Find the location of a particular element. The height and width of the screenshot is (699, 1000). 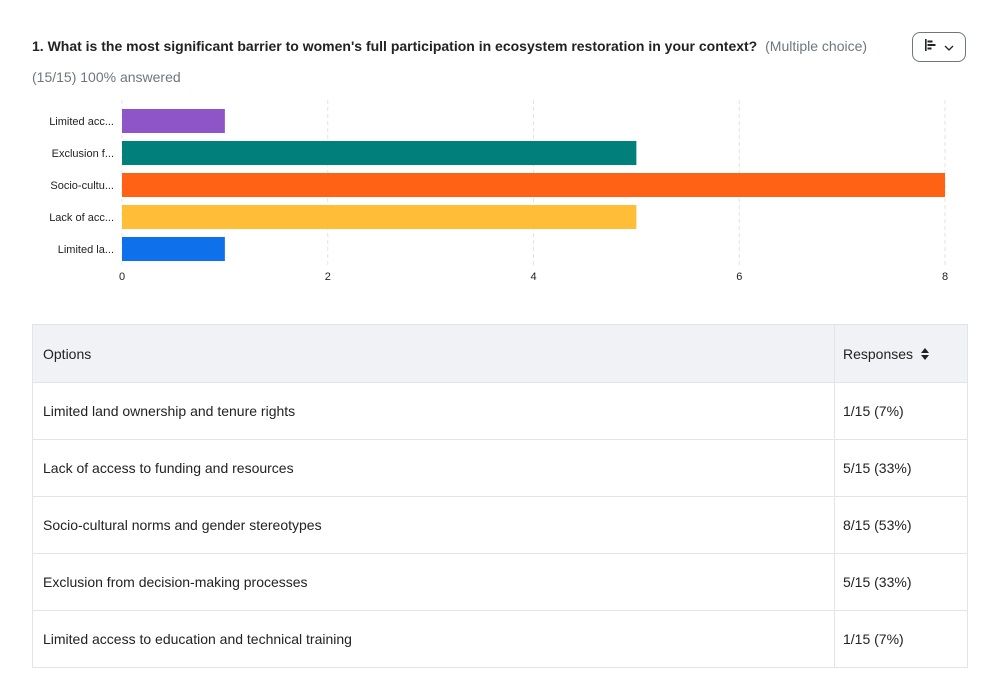

x-tick-label: 4 is located at coordinates (533, 277).